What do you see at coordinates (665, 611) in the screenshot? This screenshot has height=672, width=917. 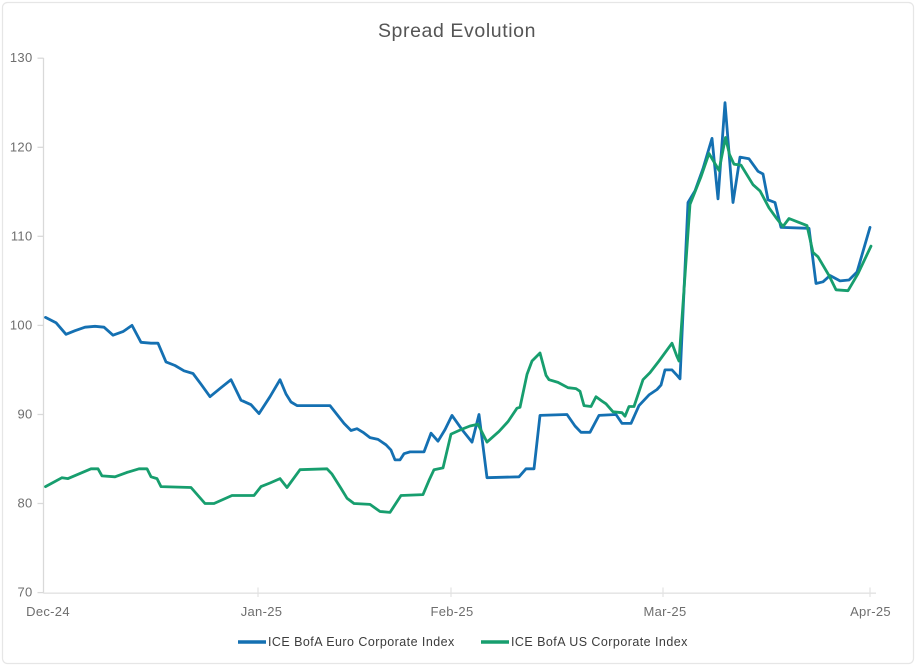 I see `svg-text: Mar-25` at bounding box center [665, 611].